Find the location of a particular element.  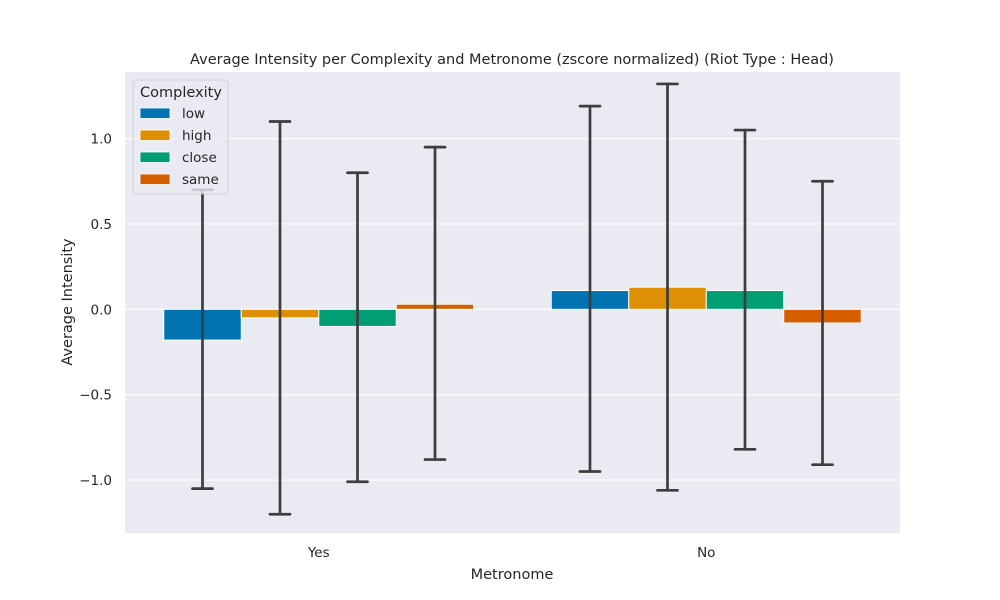

legend-swatch-low is located at coordinates (155, 113).